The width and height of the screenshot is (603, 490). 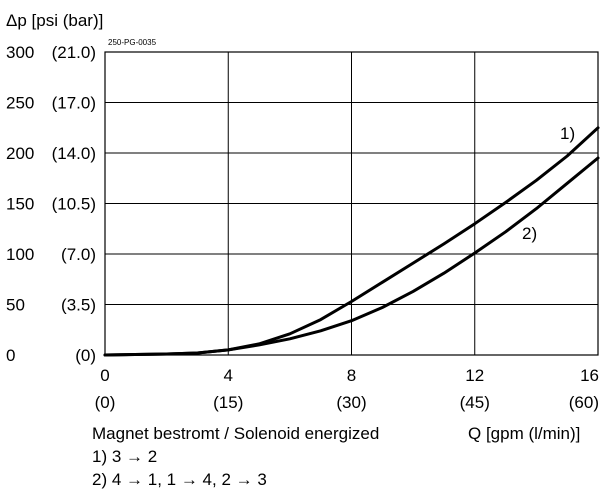 I want to click on x-tick-sublabel: (30), so click(x=351, y=402).